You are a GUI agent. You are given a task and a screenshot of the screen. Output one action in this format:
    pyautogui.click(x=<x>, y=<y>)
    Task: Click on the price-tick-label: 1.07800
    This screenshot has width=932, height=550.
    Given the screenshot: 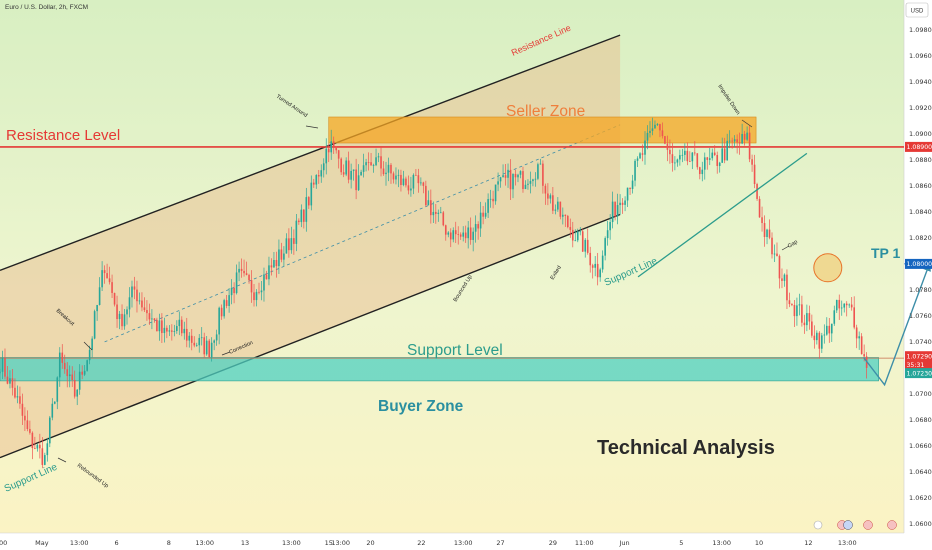 What is the action you would take?
    pyautogui.click(x=920, y=290)
    